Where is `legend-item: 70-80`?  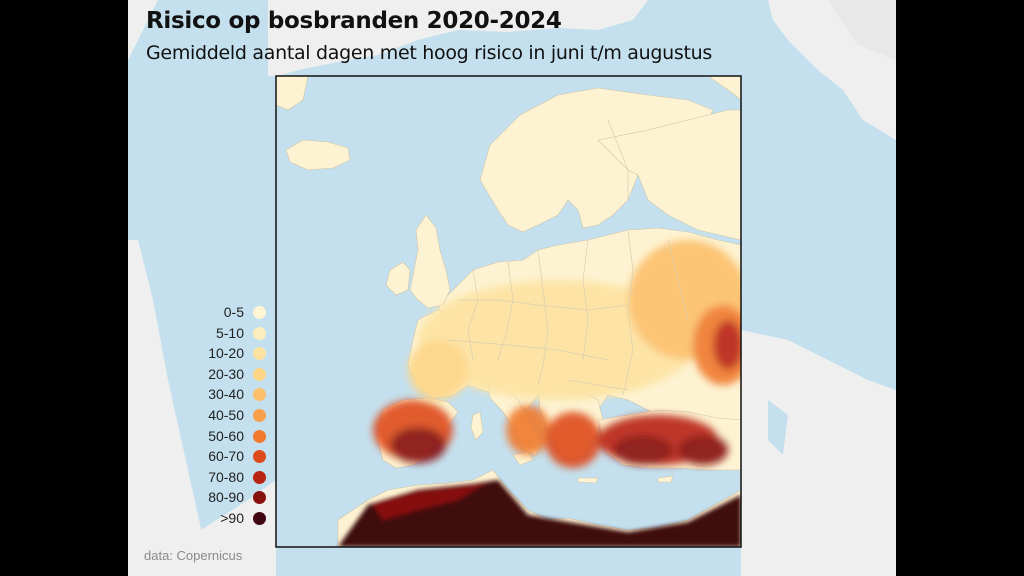
legend-item: 70-80 is located at coordinates (235, 477).